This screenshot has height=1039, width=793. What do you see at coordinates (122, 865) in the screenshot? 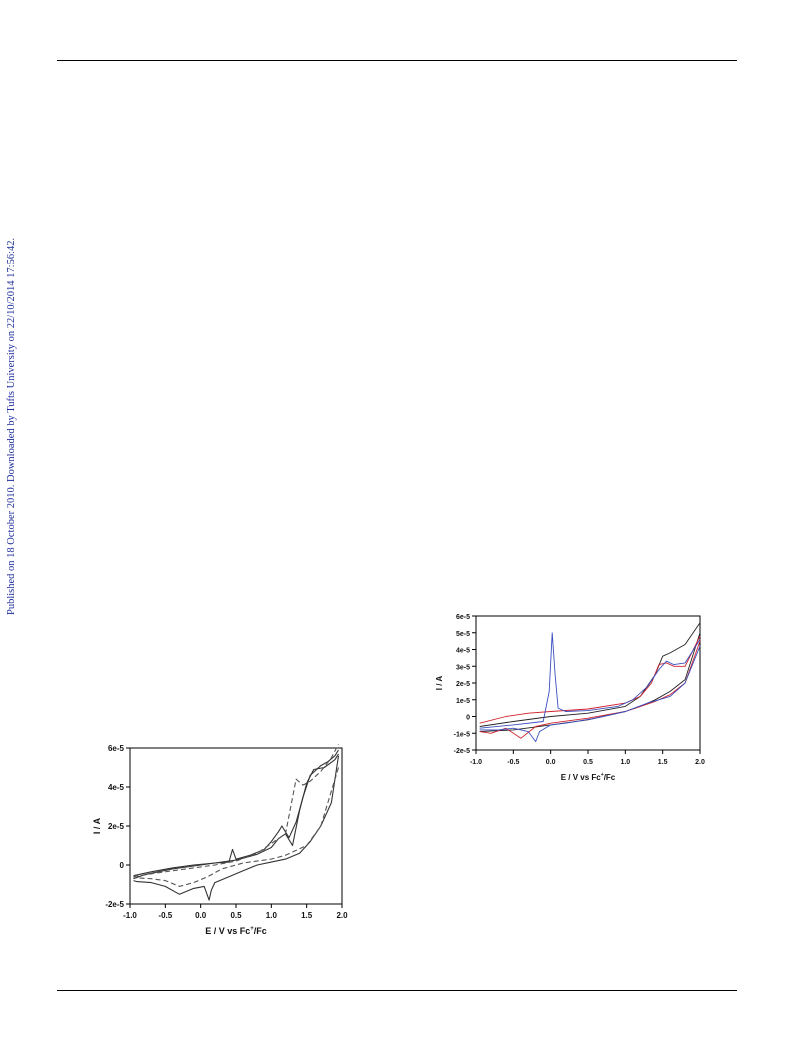
I see `y-tick-label-0-1: 0` at bounding box center [122, 865].